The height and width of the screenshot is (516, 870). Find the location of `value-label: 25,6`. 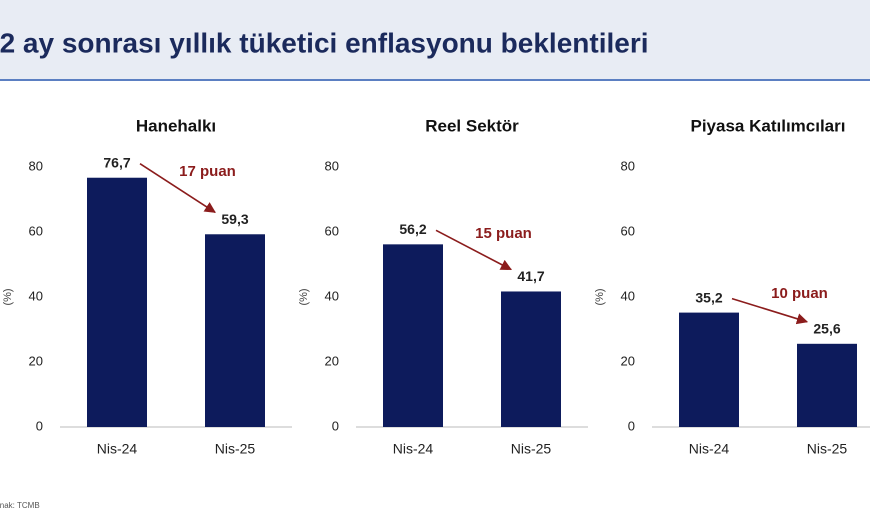

value-label: 25,6 is located at coordinates (826, 329).